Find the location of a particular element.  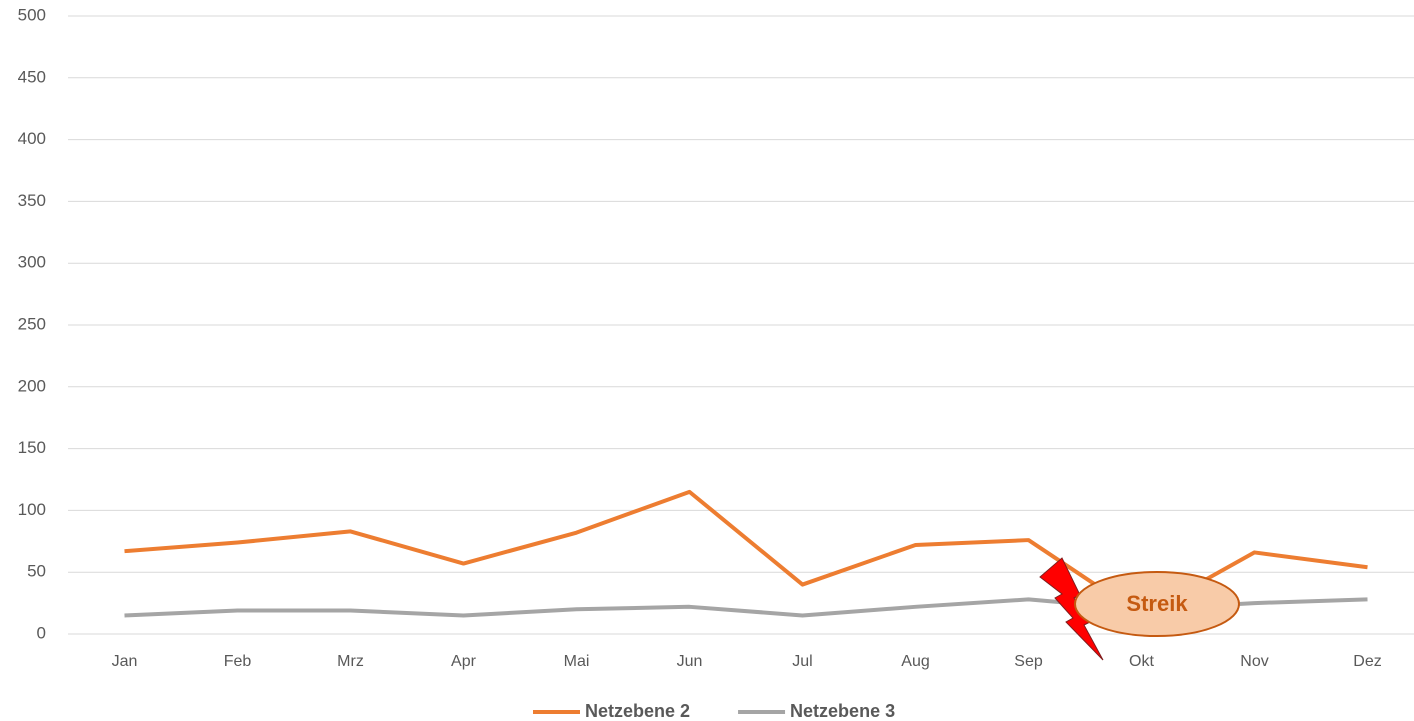

y-tick-label: 350 is located at coordinates (32, 200).